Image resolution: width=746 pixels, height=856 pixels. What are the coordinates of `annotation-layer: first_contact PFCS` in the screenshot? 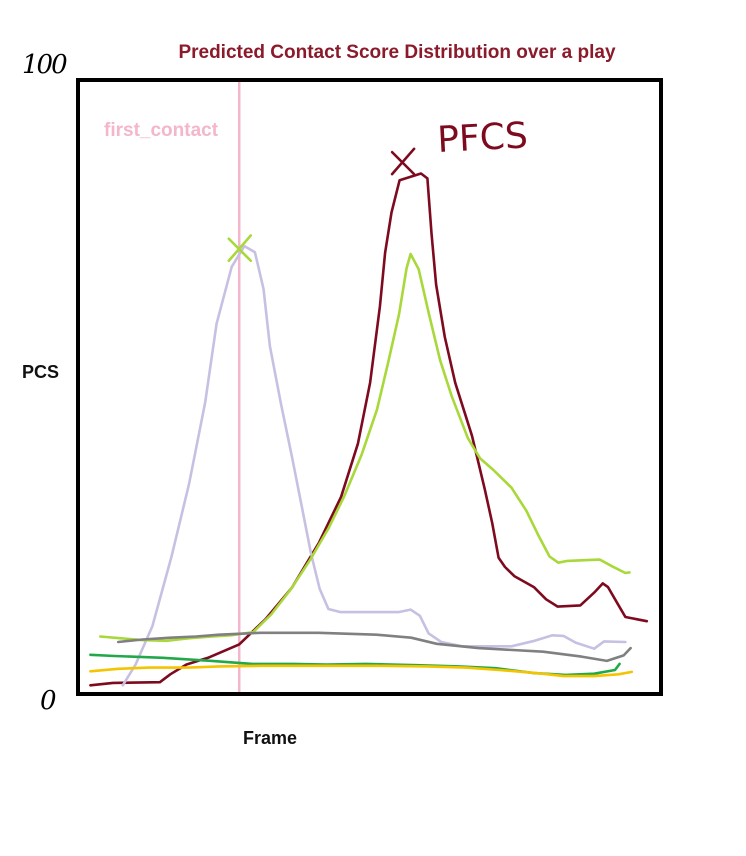 It's located at (316, 189).